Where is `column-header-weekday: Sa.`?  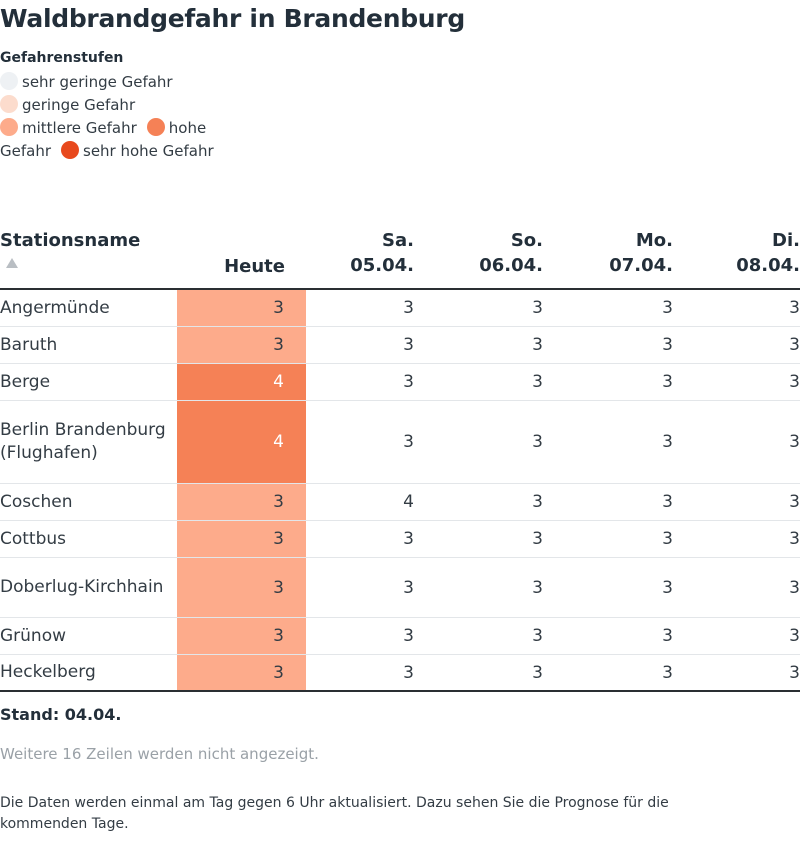
column-header-weekday: Sa. is located at coordinates (398, 240).